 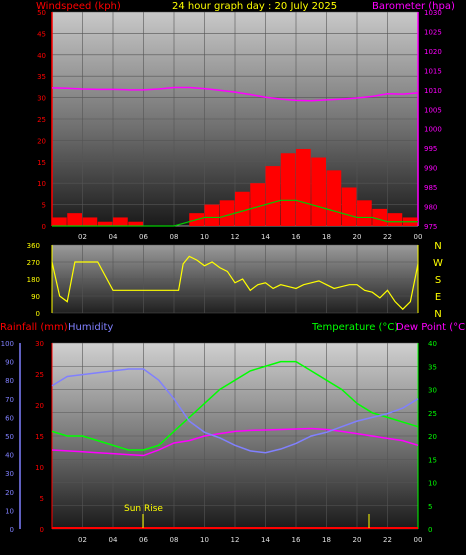 I want to click on temp-x-tick-label: 12, so click(x=235, y=540).